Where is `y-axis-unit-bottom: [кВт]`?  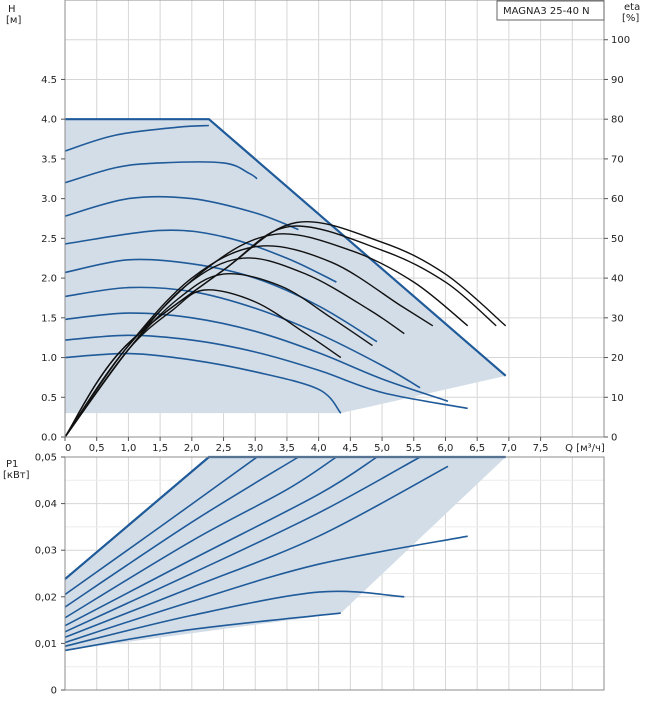
y-axis-unit-bottom: [кВт] is located at coordinates (16, 475).